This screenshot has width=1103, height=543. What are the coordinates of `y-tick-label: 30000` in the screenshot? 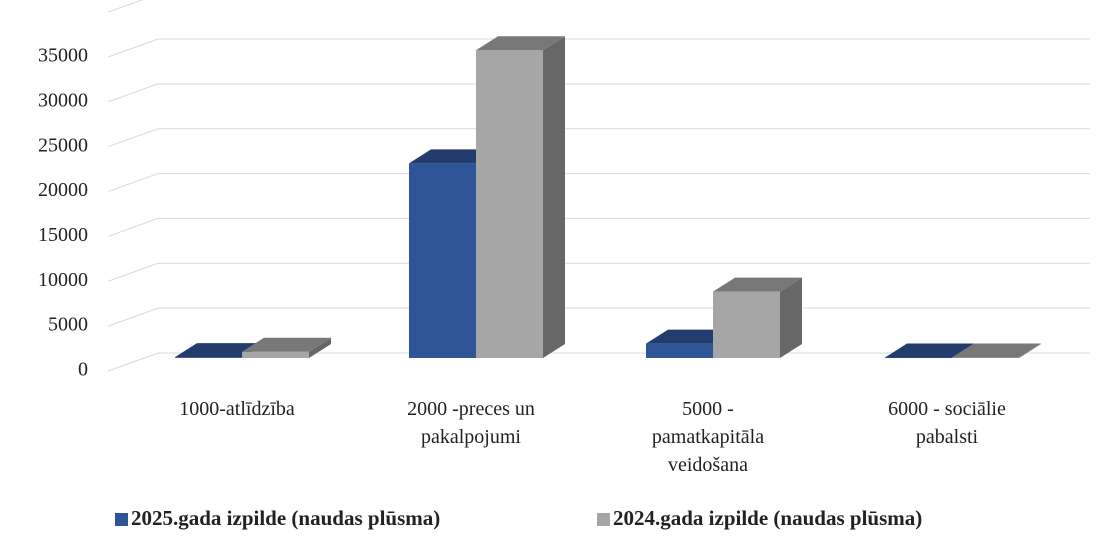 It's located at (63, 100).